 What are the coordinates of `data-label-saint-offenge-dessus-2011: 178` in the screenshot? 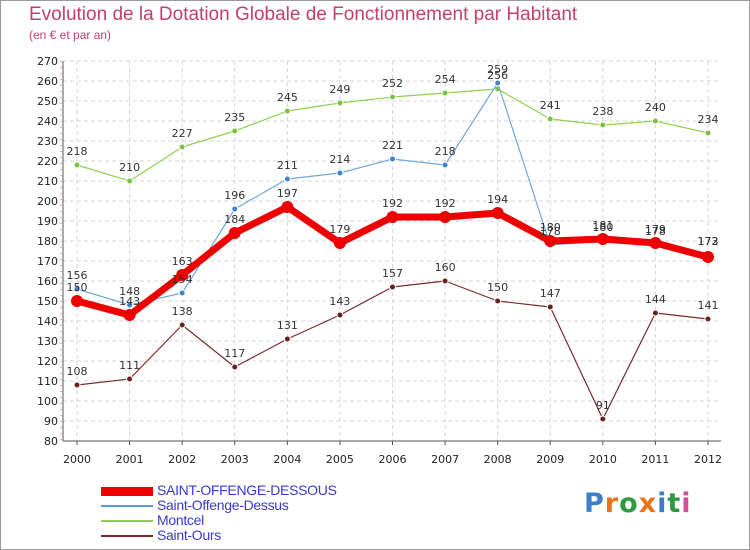 It's located at (655, 231).